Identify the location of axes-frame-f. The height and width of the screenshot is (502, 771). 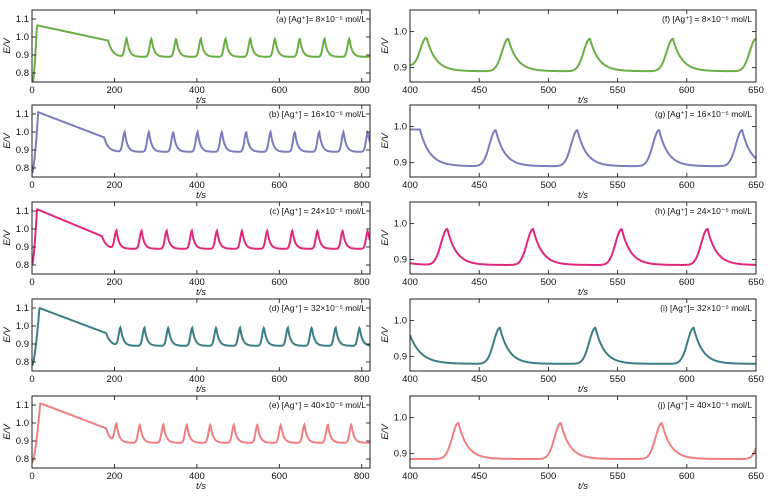
(583, 46).